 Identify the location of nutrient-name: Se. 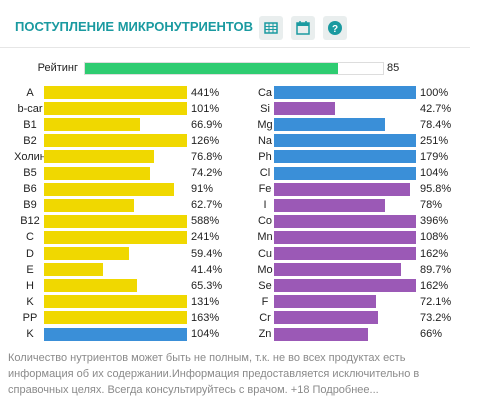
(265, 285).